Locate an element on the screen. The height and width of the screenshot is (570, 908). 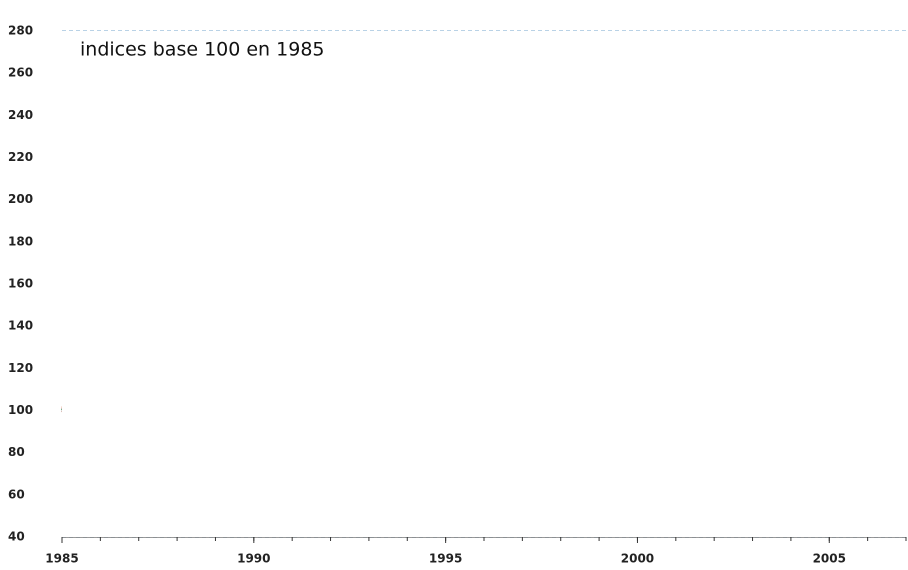
y-tick-label: 100 is located at coordinates (20, 410).